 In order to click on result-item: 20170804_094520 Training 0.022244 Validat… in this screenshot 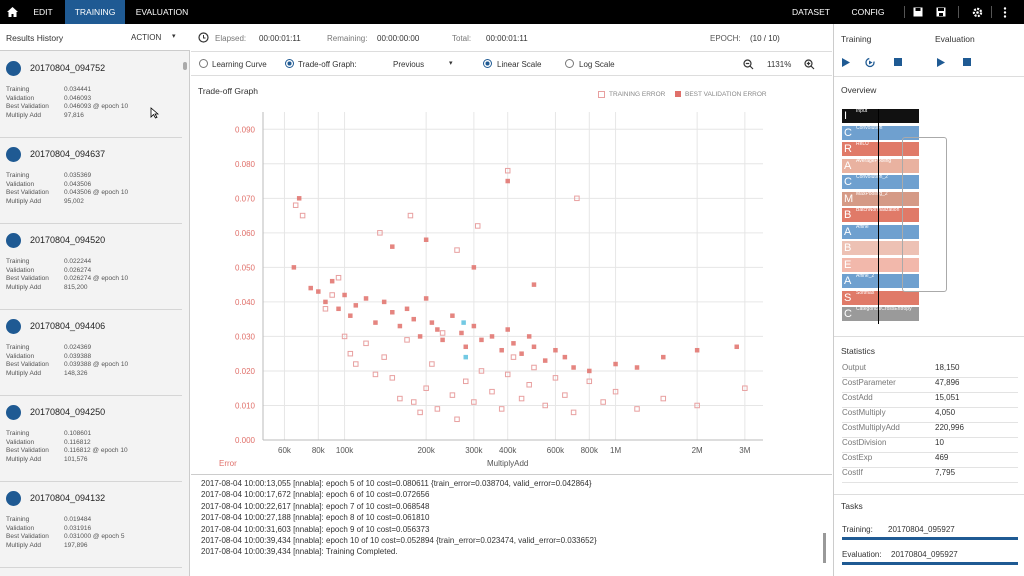, I will do `click(91, 267)`.